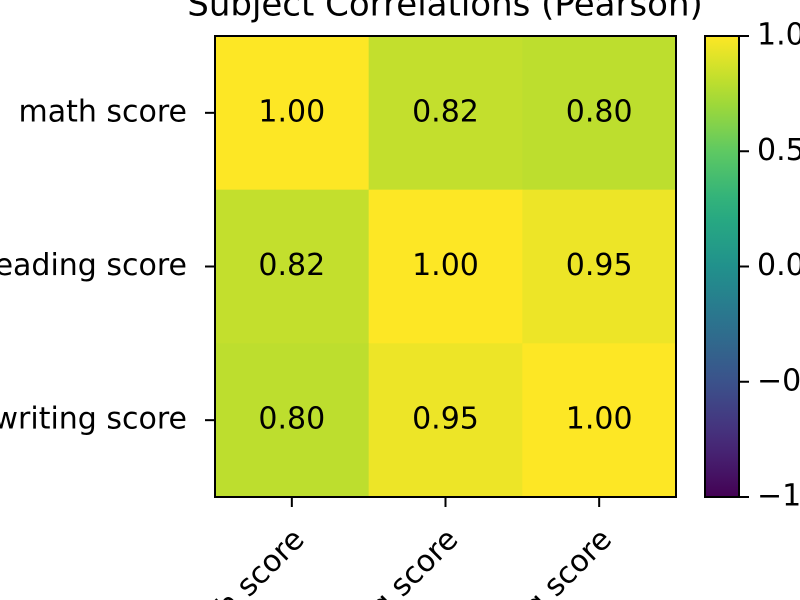  Describe the element at coordinates (93, 265) in the screenshot. I see `y-tick-label: reading score` at that location.